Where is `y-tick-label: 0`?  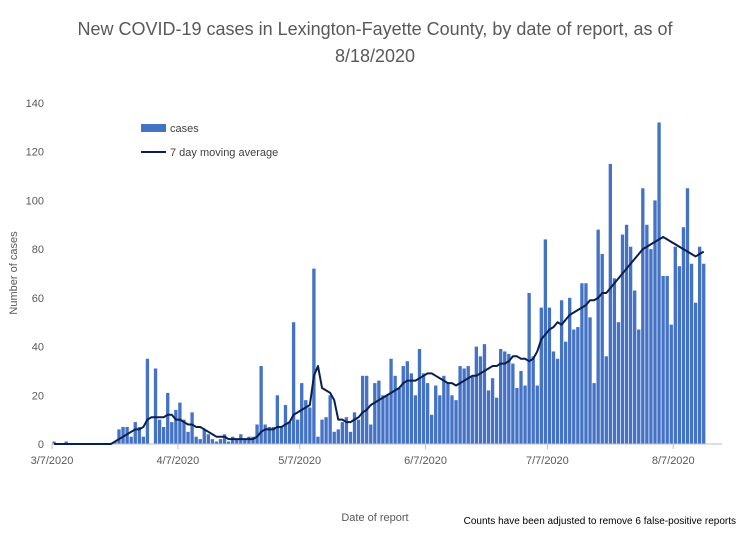 y-tick-label: 0 is located at coordinates (41, 445).